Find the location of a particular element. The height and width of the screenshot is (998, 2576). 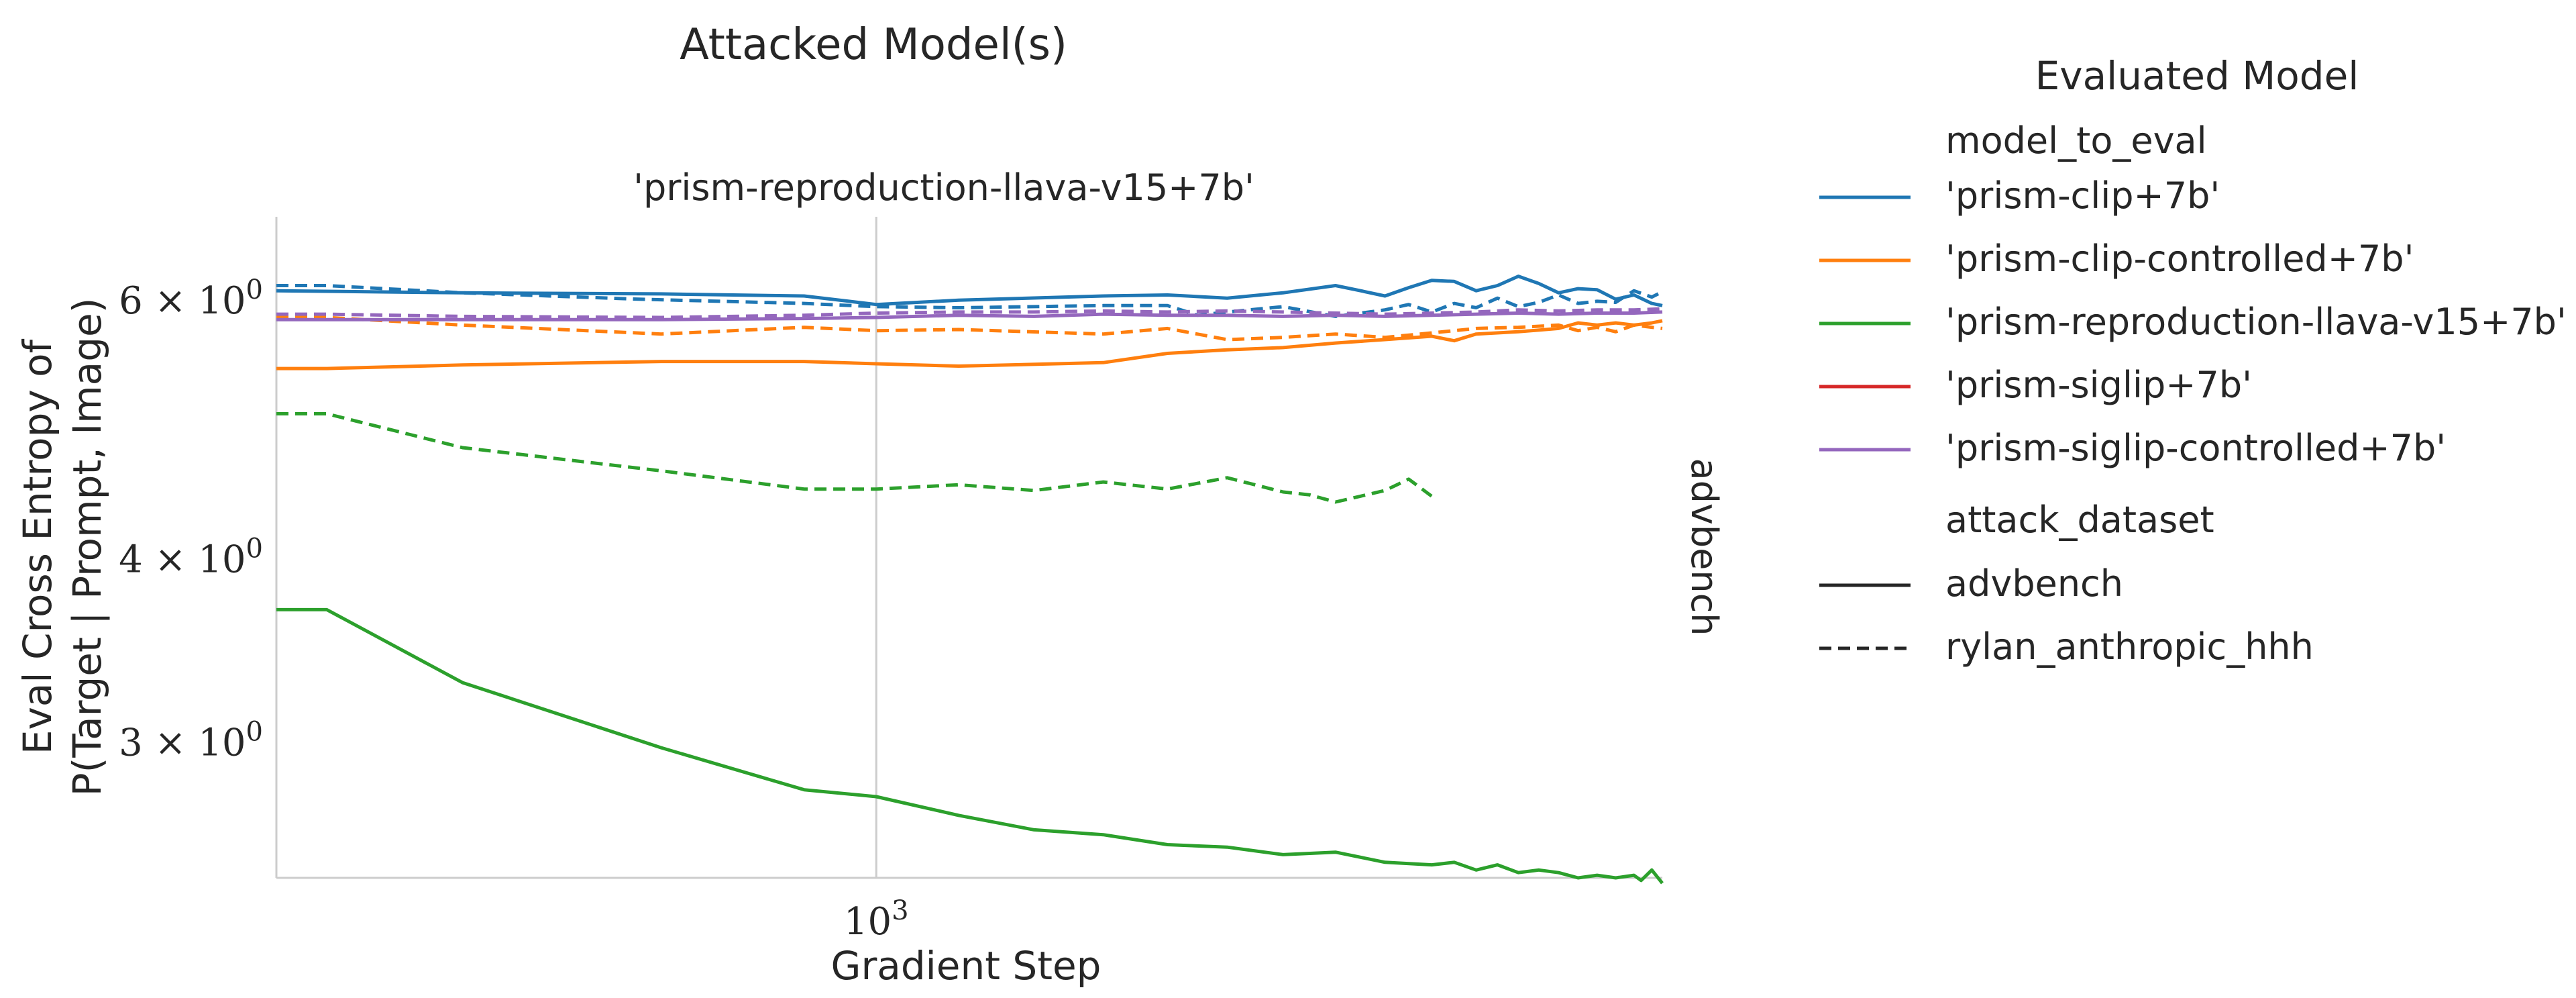

y-tick-label: 6 × 100 is located at coordinates (191, 299).